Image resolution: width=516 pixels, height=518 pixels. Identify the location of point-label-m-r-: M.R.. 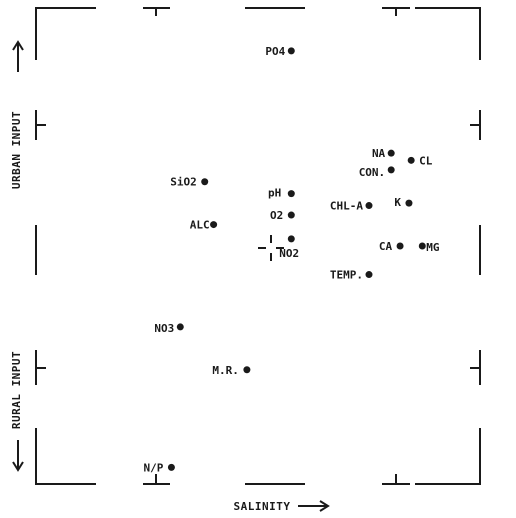
(225, 370).